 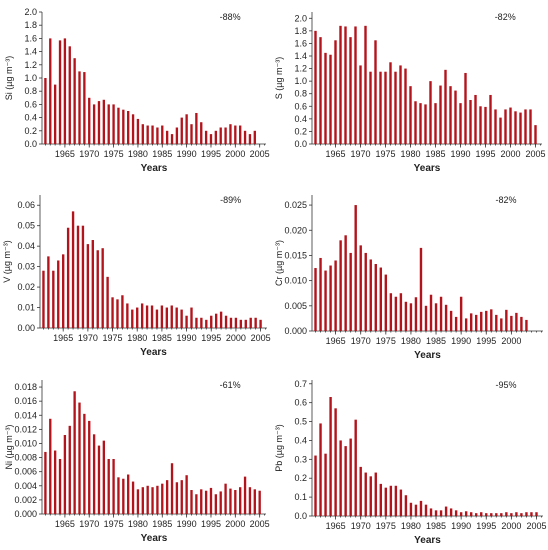 I want to click on y-tick-label: 0.5, so click(x=300, y=422).